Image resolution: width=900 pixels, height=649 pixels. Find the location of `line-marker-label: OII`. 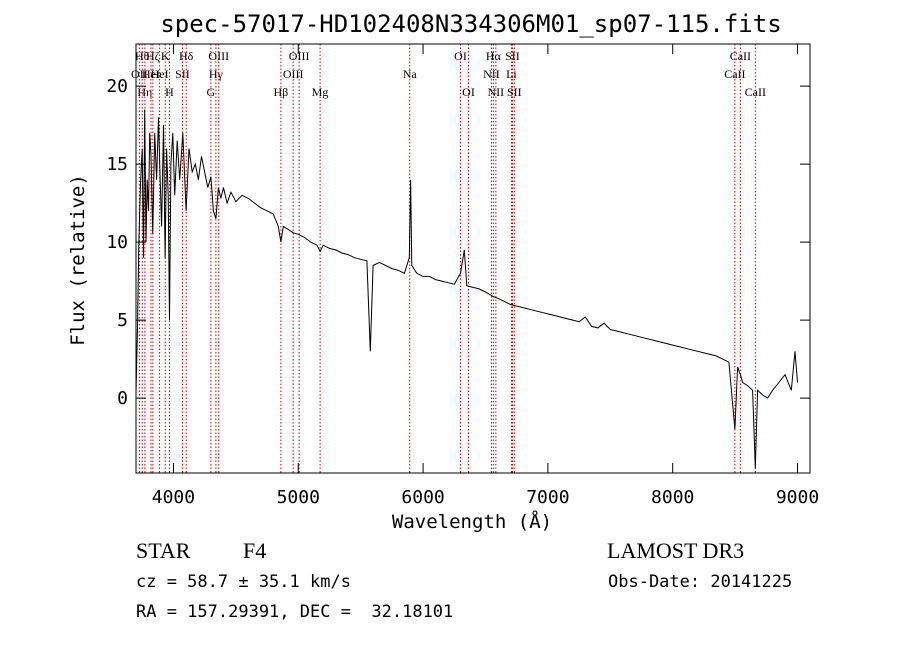

line-marker-label: OII is located at coordinates (139, 74).